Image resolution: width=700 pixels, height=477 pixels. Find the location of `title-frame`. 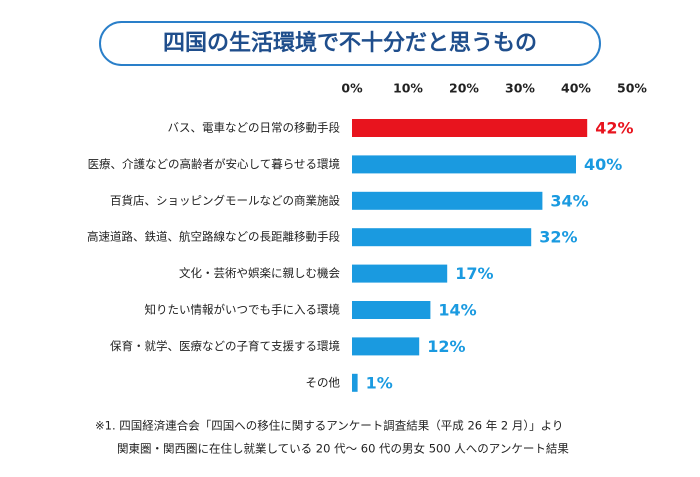

title-frame is located at coordinates (350, 43).